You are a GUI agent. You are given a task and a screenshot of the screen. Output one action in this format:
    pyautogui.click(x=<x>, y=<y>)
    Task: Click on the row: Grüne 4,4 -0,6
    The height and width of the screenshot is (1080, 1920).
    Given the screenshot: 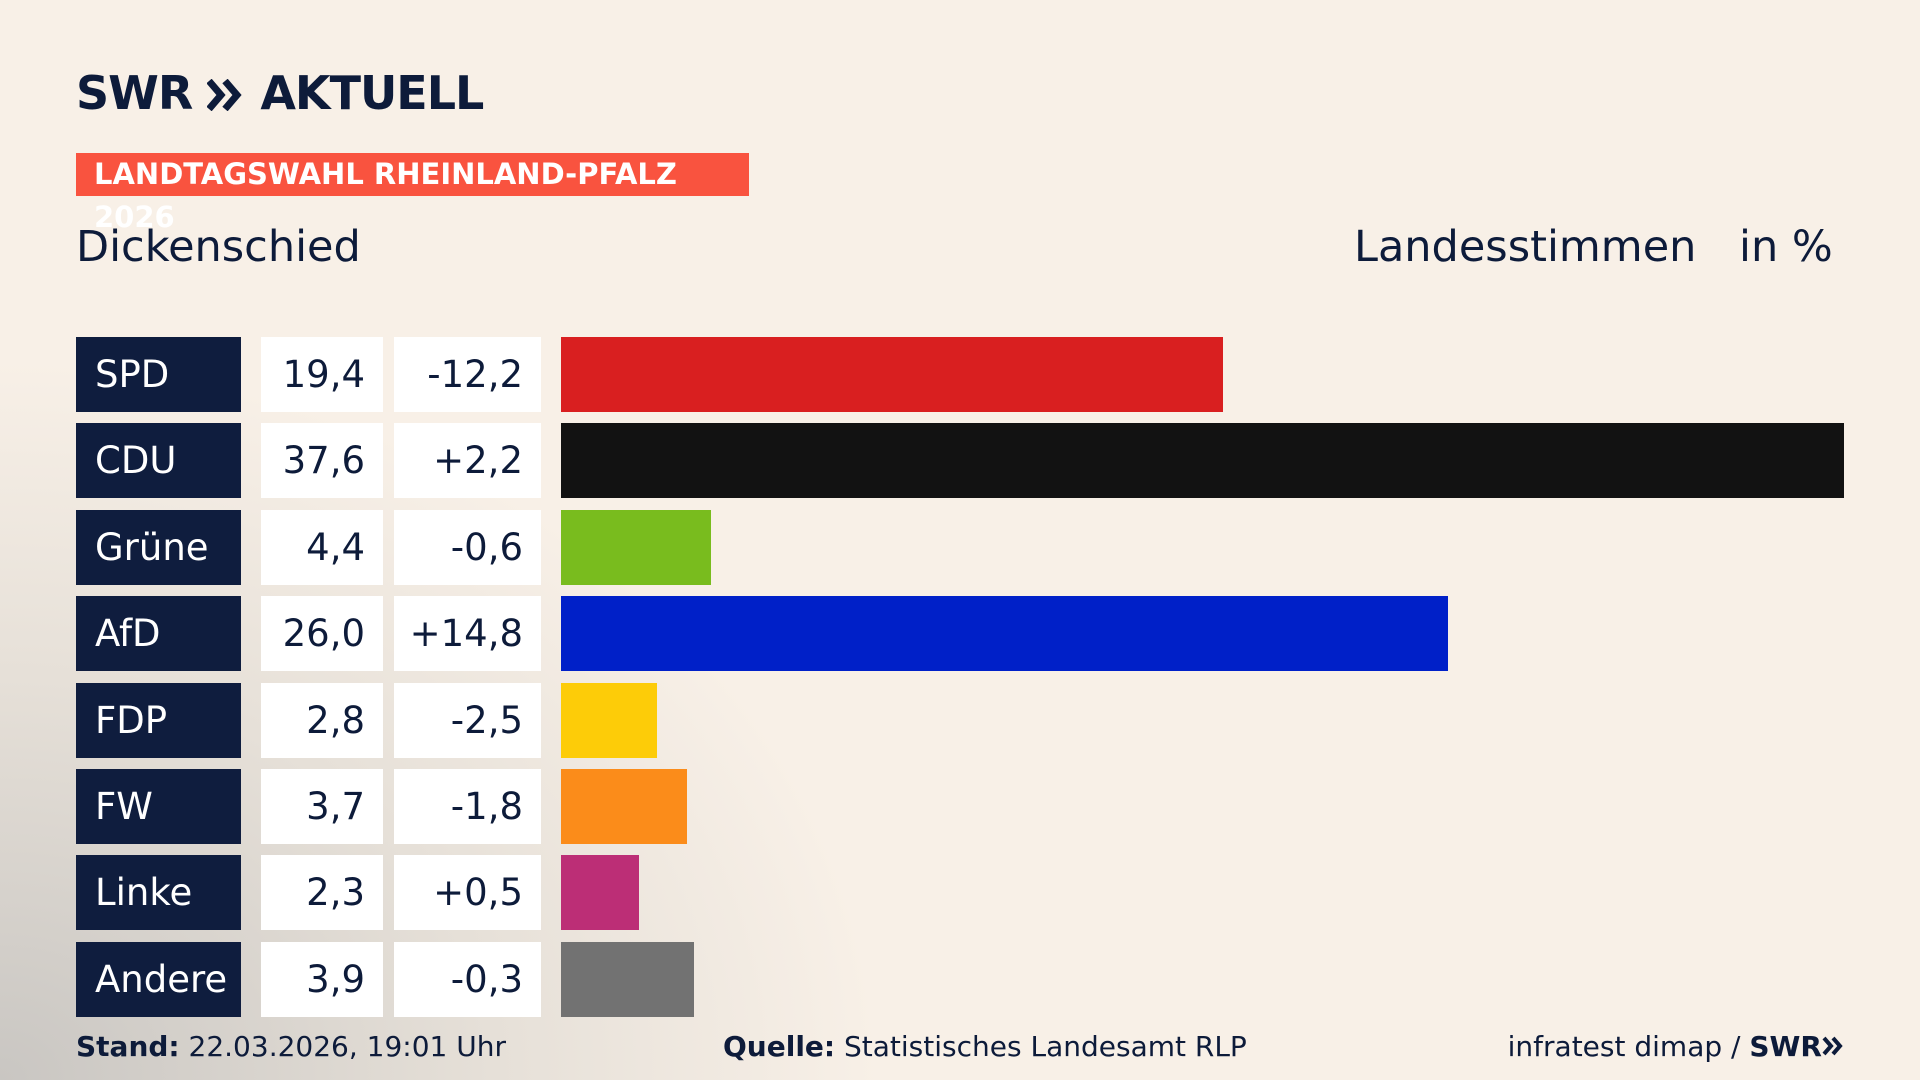 What is the action you would take?
    pyautogui.click(x=960, y=547)
    